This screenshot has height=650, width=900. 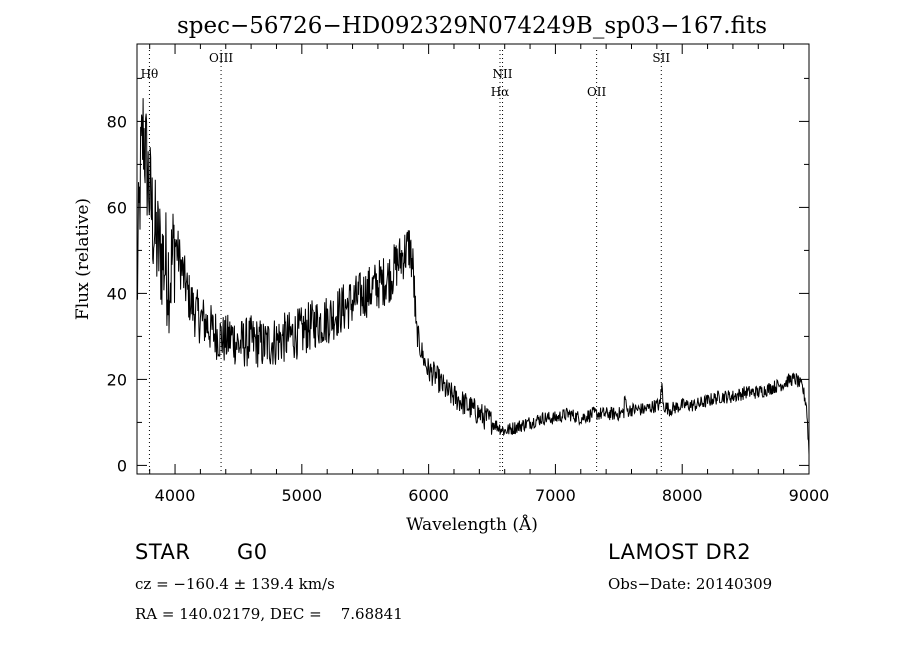 I want to click on x-tick-label: 8000, so click(x=682, y=495).